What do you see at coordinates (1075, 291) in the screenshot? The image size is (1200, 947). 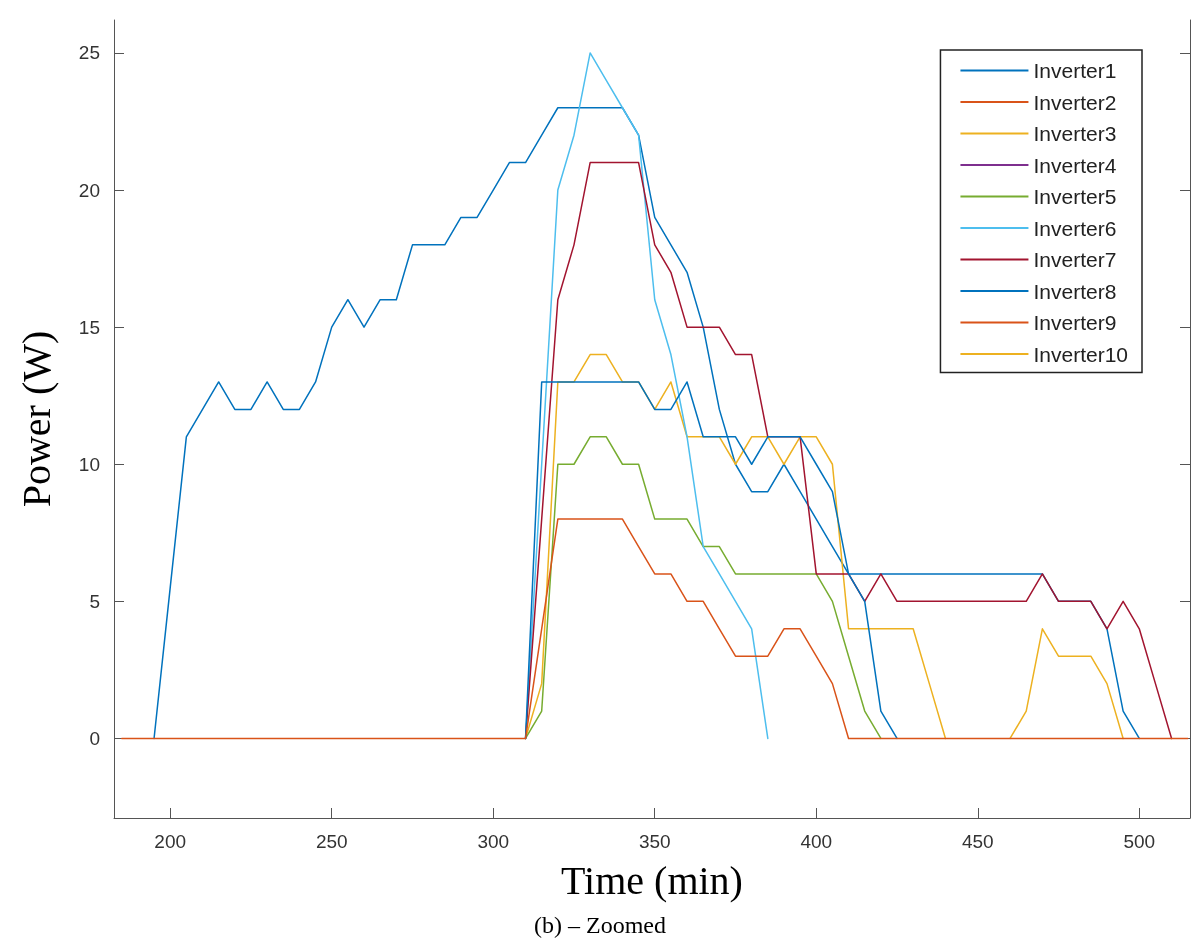 I see `legend-label: Inverter8` at bounding box center [1075, 291].